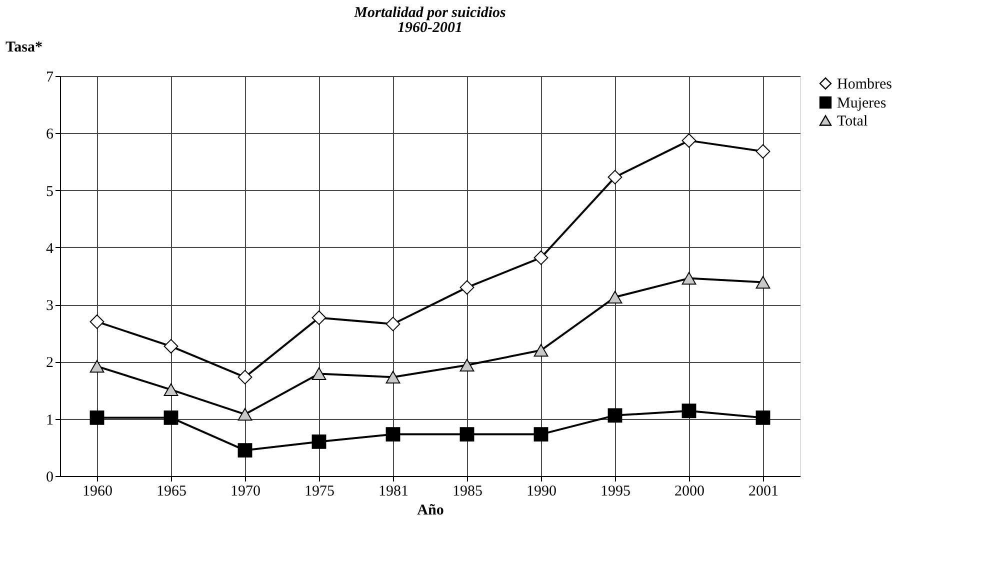  What do you see at coordinates (763, 492) in the screenshot?
I see `x-tick-label: 2001` at bounding box center [763, 492].